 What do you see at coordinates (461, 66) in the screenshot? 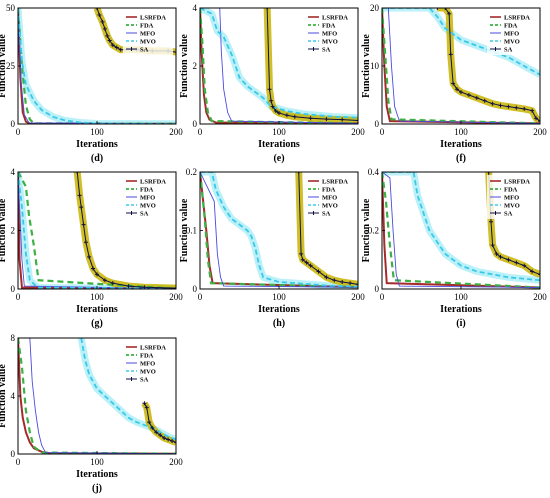
I see `series-line-mfo` at bounding box center [461, 66].